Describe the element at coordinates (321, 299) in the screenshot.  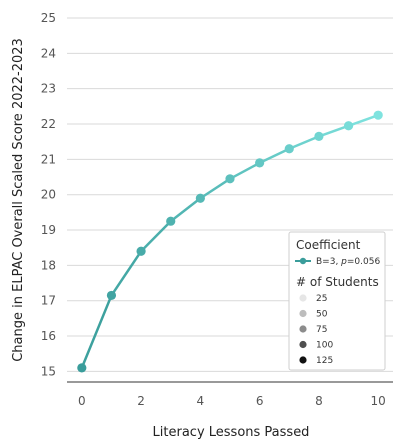
I see `legend-size-label: 25` at that location.